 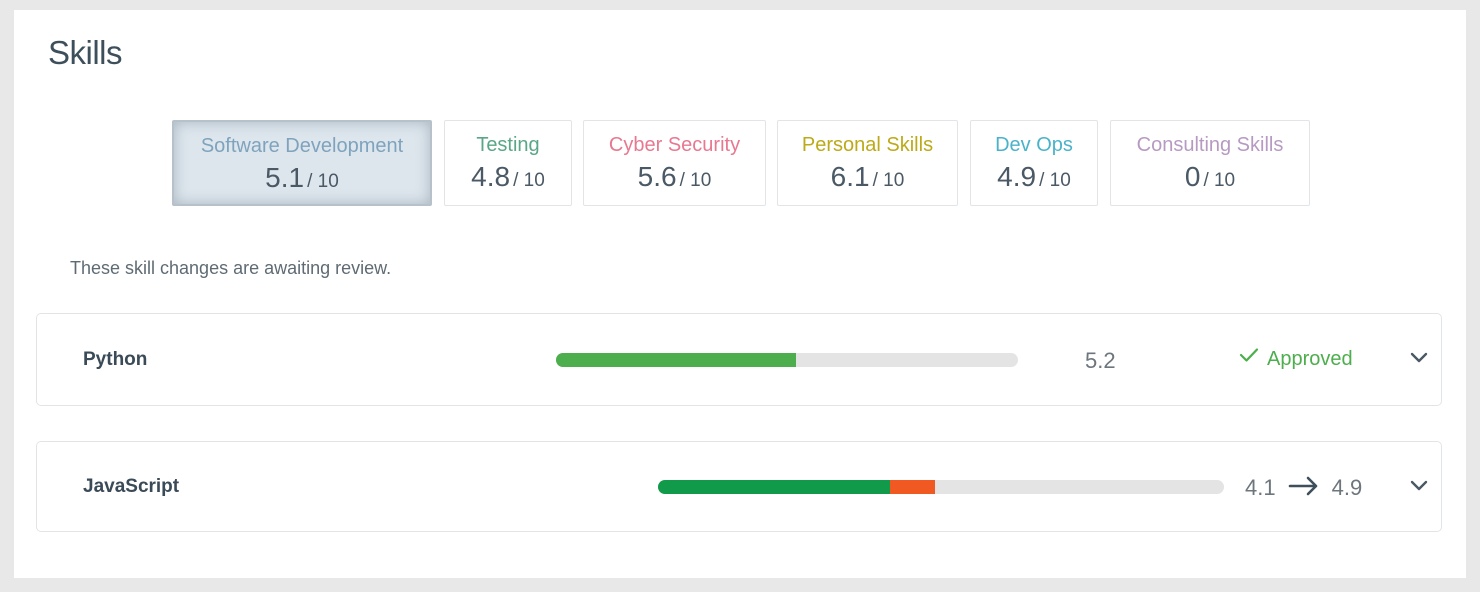 I want to click on arrow-right-icon, so click(x=1304, y=489).